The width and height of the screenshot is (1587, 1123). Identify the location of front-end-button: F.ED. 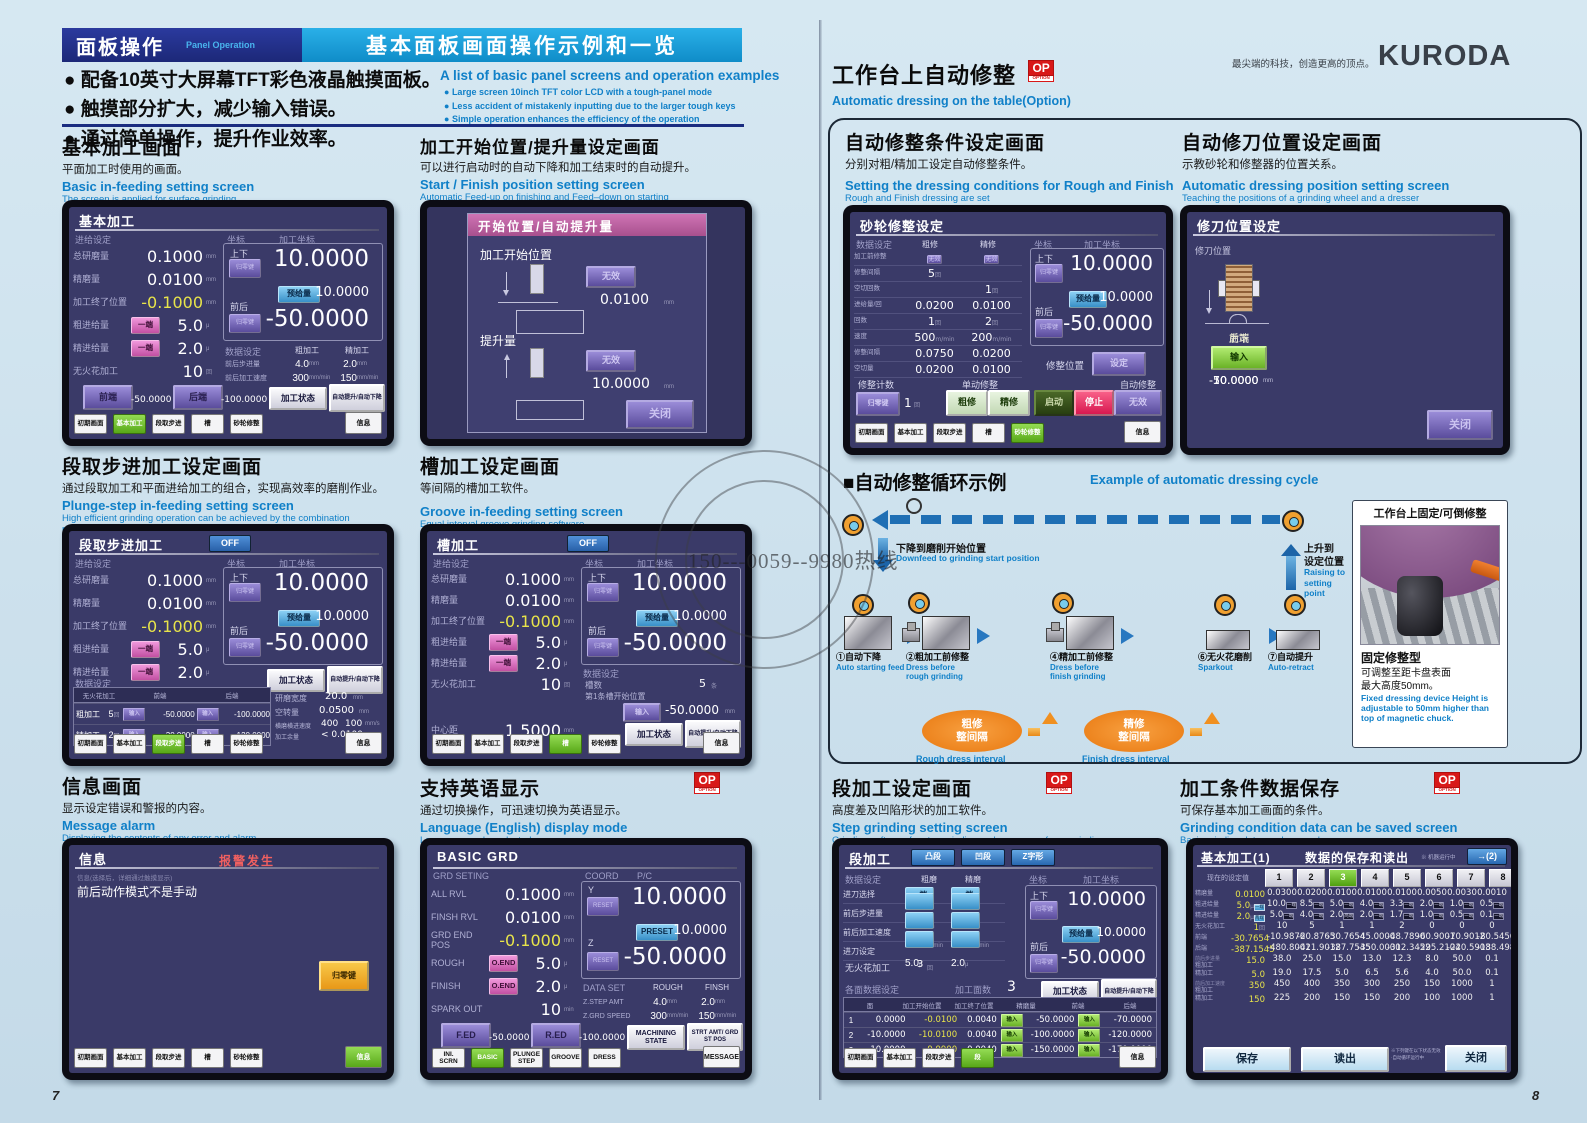
(466, 1035).